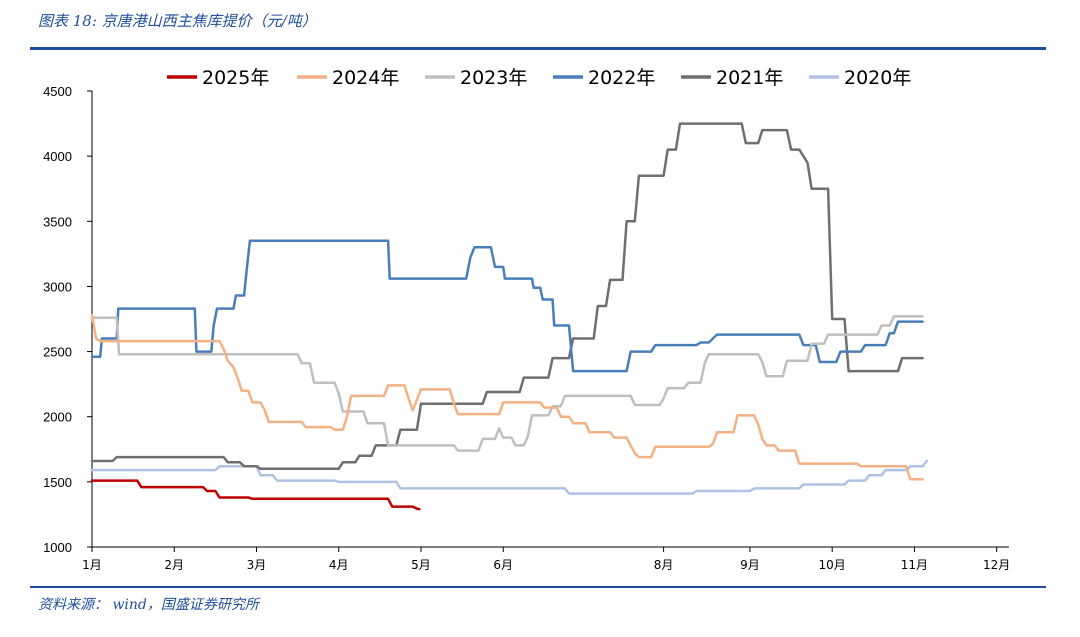 This screenshot has width=1080, height=637. What do you see at coordinates (749, 78) in the screenshot?
I see `legend-label: 2021年` at bounding box center [749, 78].